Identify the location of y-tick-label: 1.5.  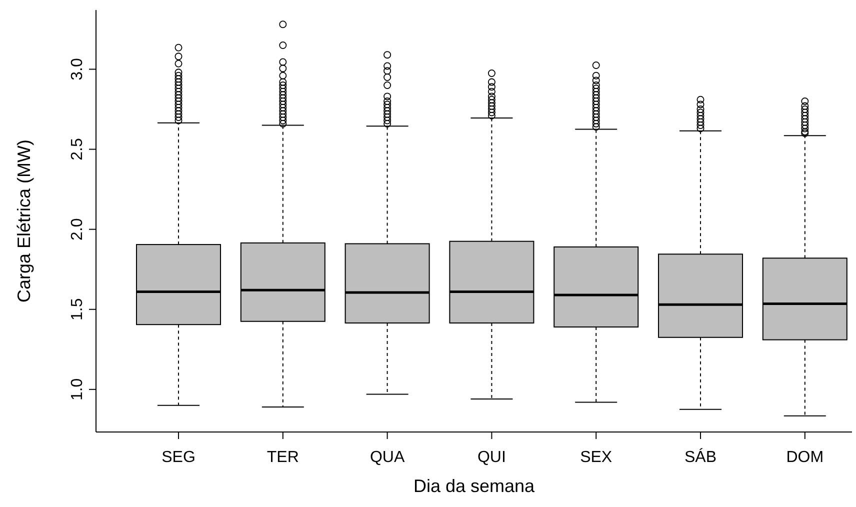
(77, 309).